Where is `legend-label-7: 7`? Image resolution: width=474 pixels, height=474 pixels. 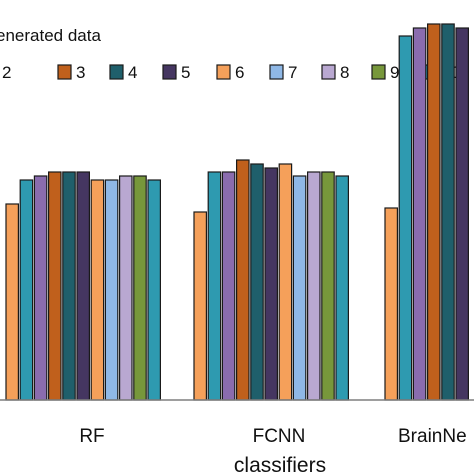
legend-label-7: 7 is located at coordinates (292, 72).